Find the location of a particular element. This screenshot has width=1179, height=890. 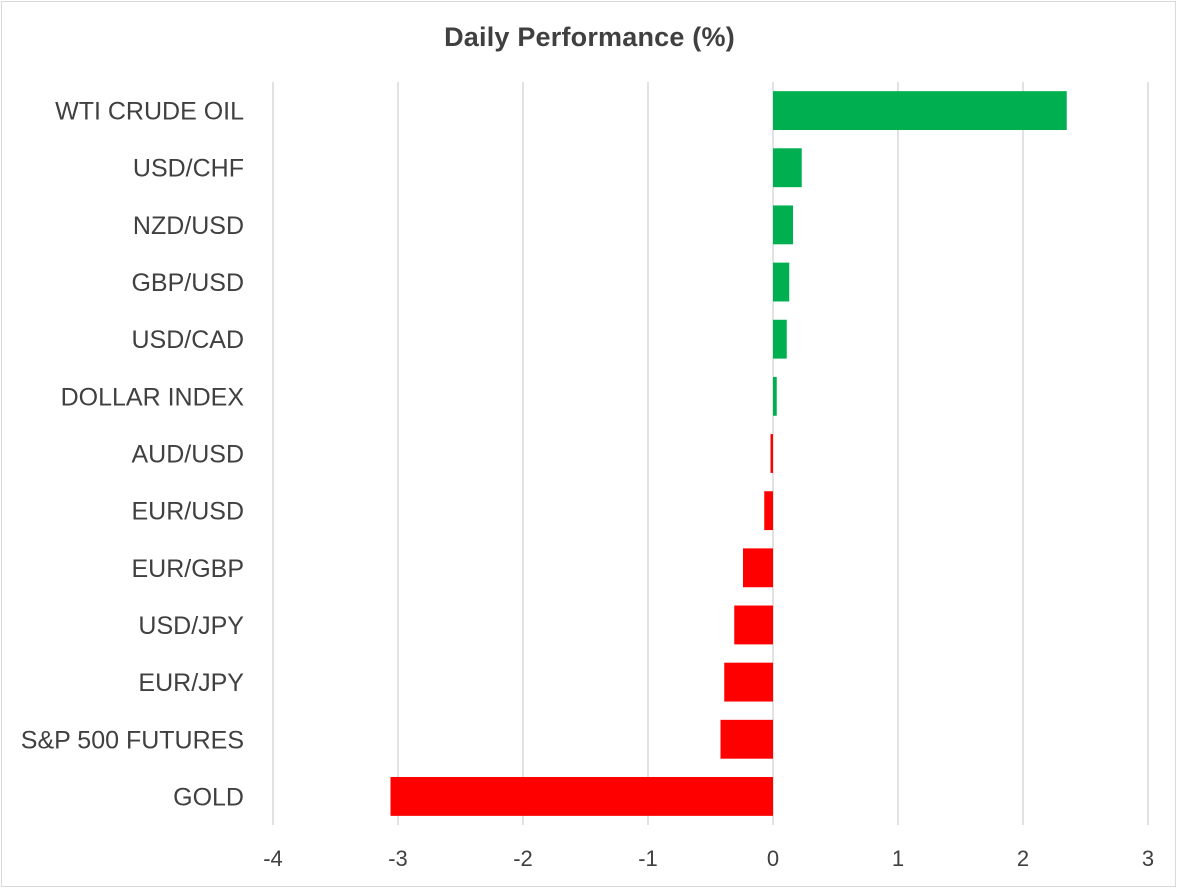

category-label: USD/CAD is located at coordinates (187, 340).